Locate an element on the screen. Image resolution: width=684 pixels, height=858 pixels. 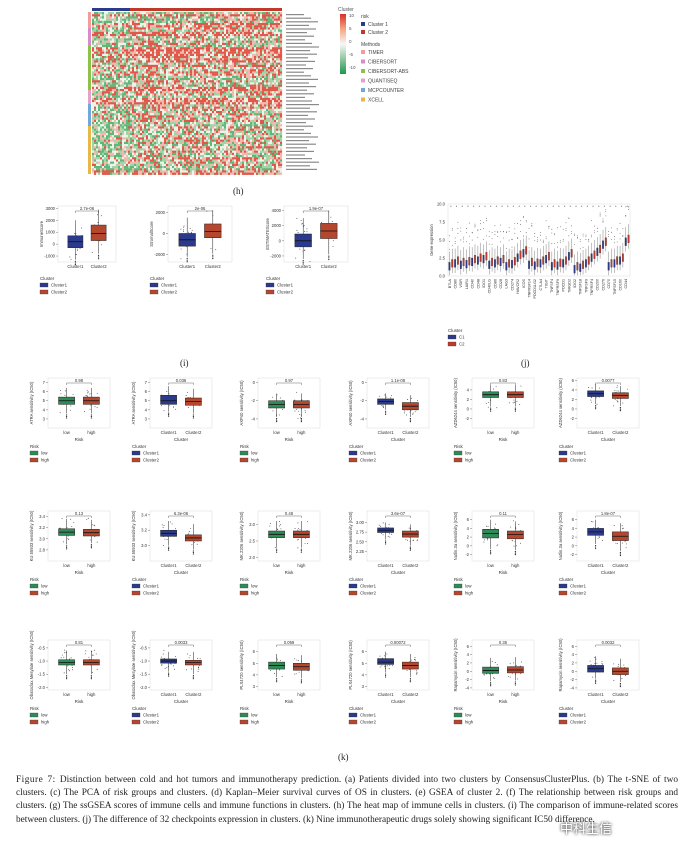
heatmap-method-bar is located at coordinates (89, 20).